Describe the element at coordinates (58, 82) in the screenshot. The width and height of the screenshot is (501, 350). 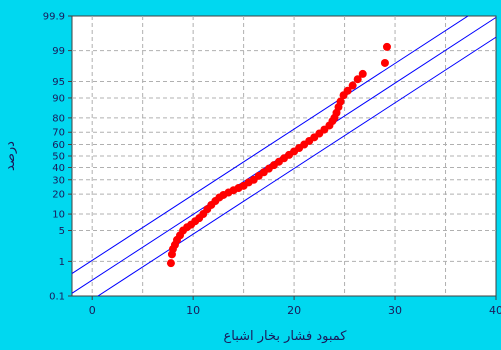
I see `y-tick-label: 95` at that location.